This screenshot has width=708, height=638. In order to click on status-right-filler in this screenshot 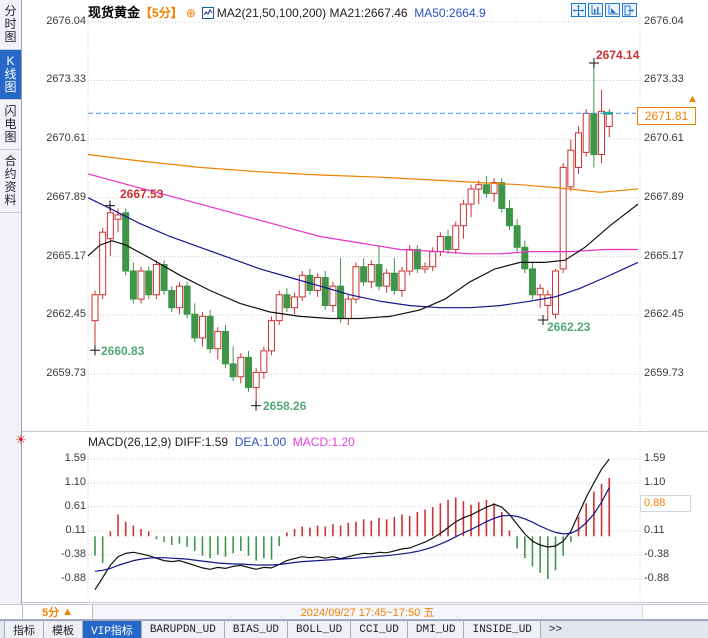, I will do `click(675, 612)`.